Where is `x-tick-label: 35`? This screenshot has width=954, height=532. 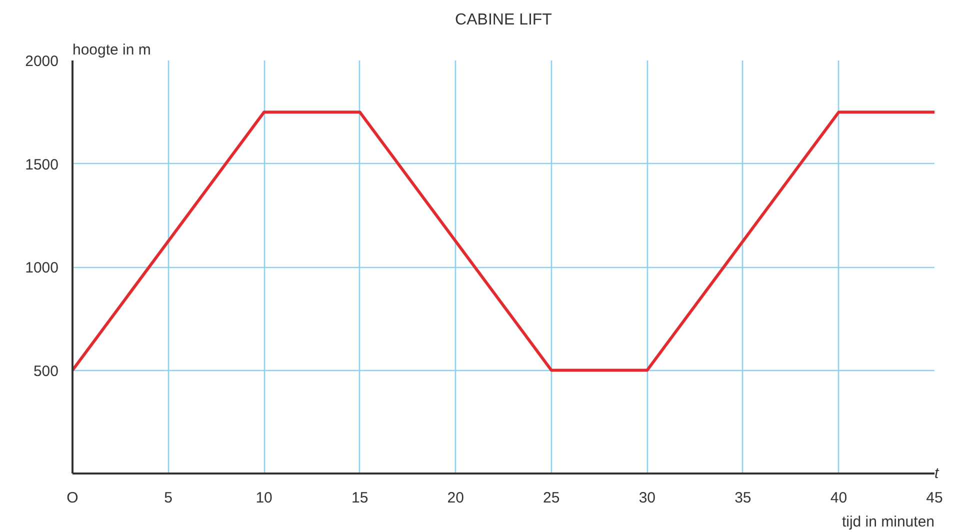
x-tick-label: 35 is located at coordinates (743, 498).